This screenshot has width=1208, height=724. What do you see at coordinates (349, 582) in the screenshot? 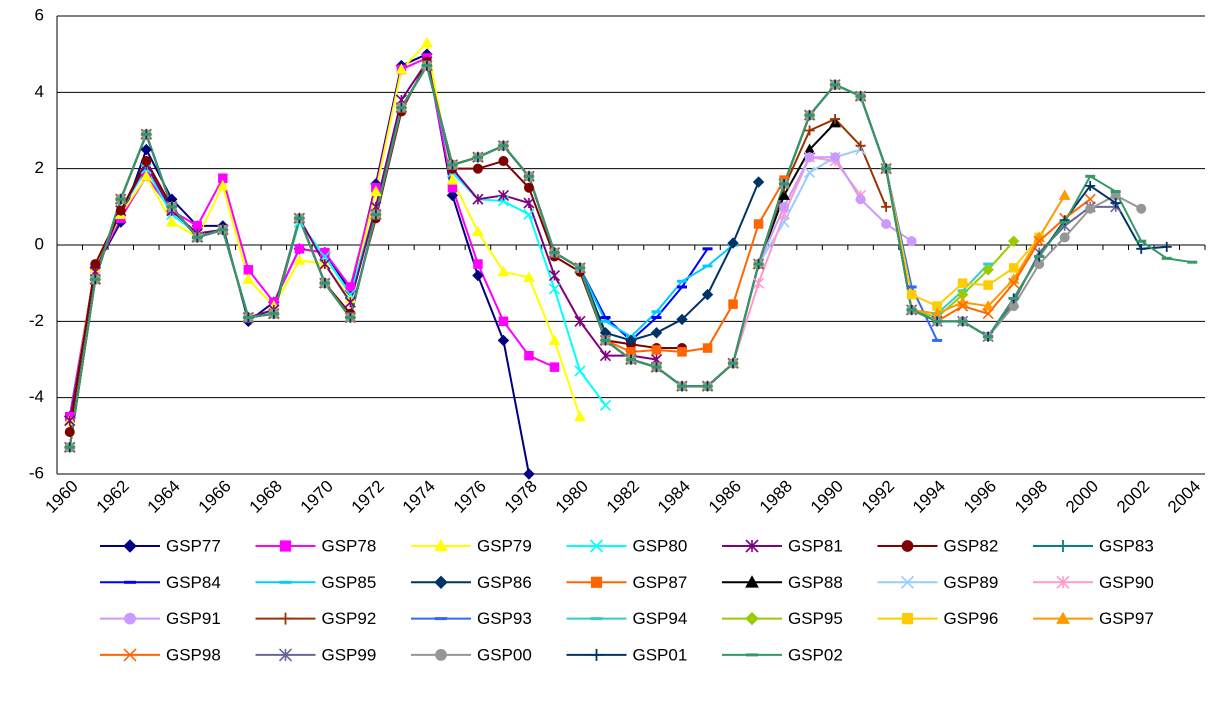
I see `legend-label: GSP85` at bounding box center [349, 582].